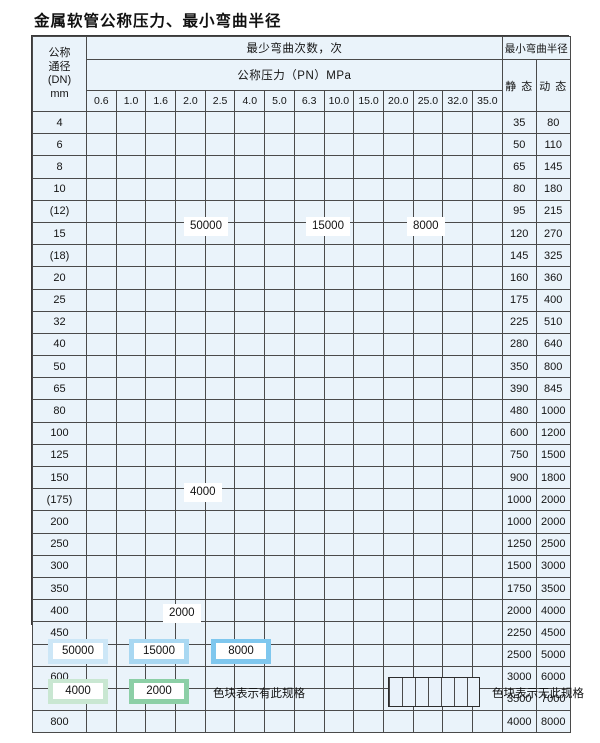 The height and width of the screenshot is (743, 600). Describe the element at coordinates (59, 455) in the screenshot. I see `row-dn-label: 125` at that location.